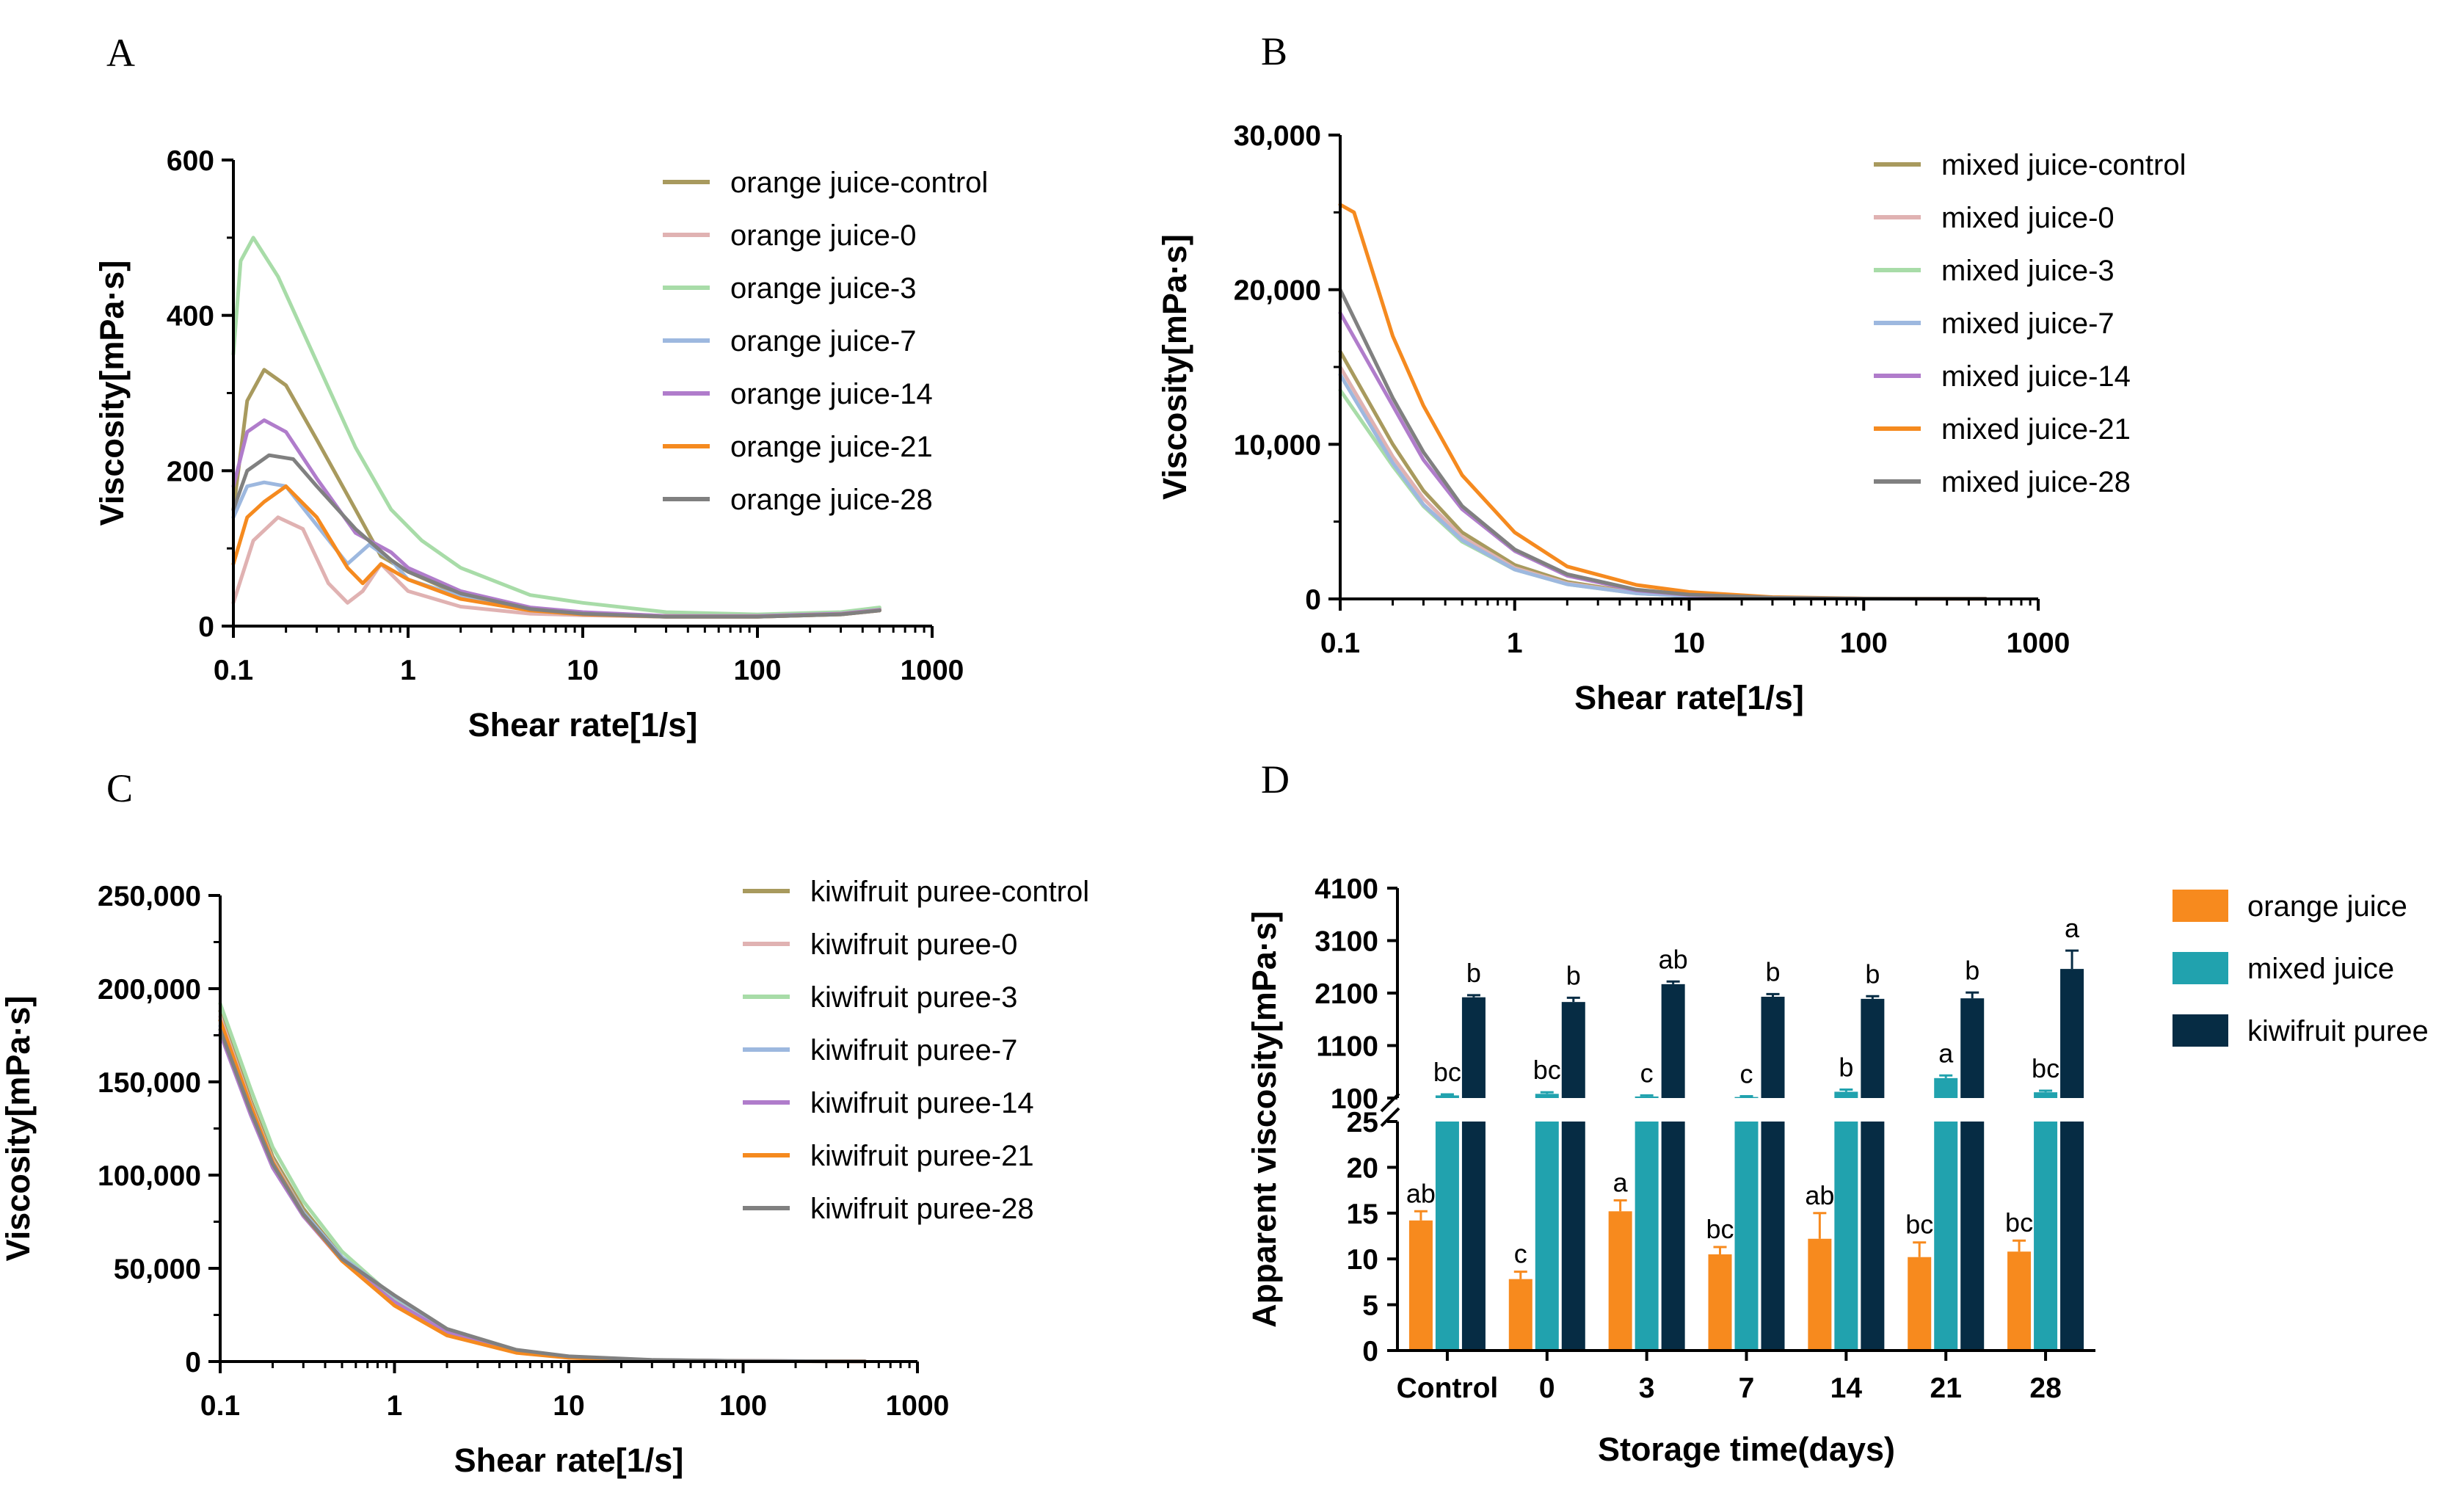 The image size is (2447, 1512). I want to click on y-tick-label: 100, so click(1354, 1099).